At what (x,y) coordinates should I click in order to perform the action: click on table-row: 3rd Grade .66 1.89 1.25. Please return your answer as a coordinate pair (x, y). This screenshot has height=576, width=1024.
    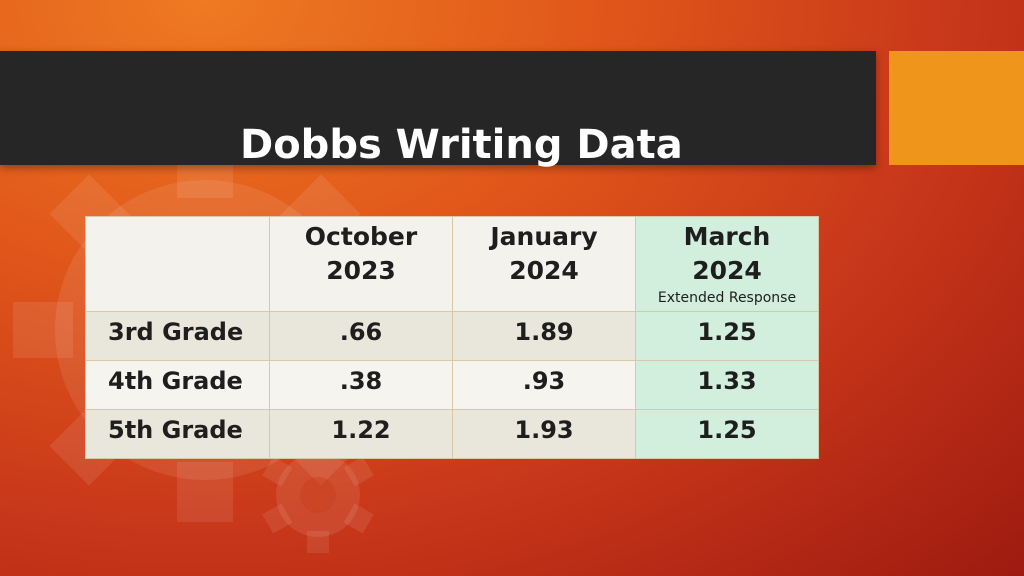
    Looking at the image, I should click on (452, 336).